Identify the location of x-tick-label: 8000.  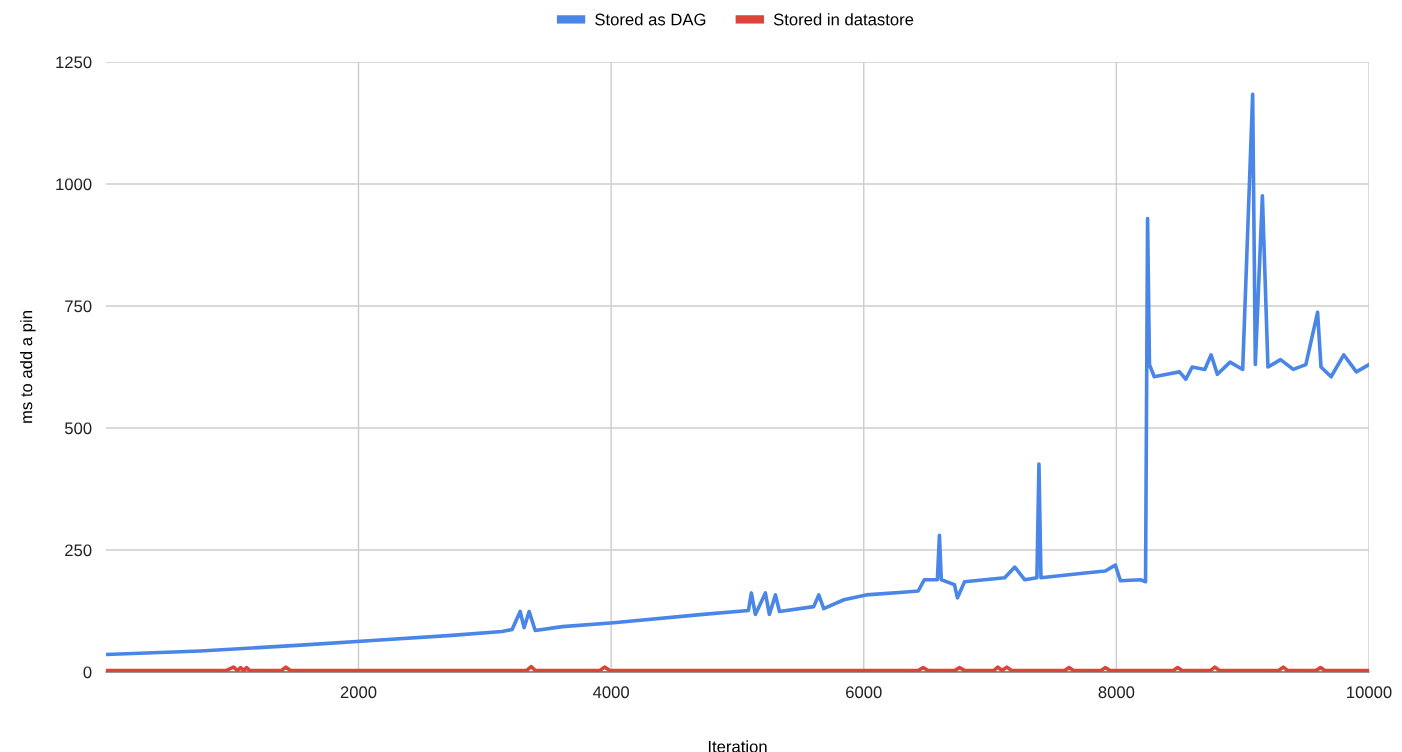
(1116, 692).